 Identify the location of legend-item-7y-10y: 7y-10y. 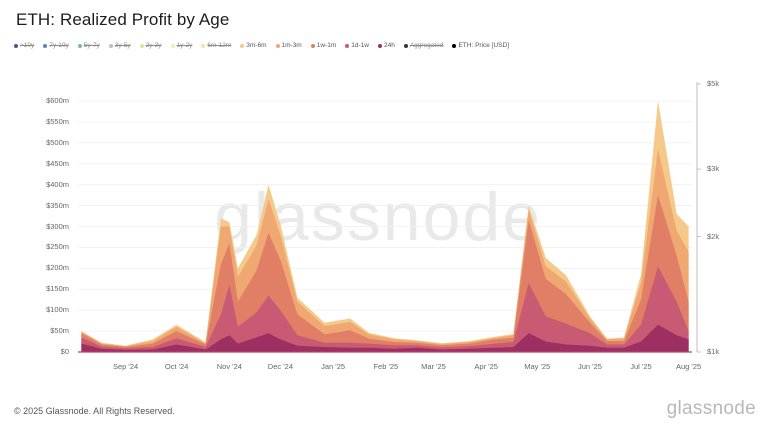
(56, 45).